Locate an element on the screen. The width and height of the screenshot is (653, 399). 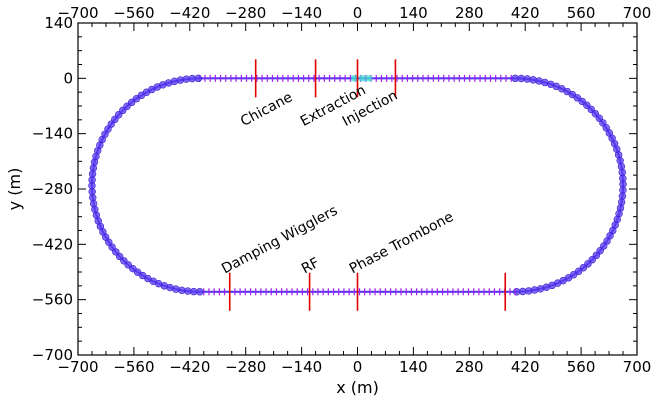
y-tick-label: −140 is located at coordinates (52, 134).